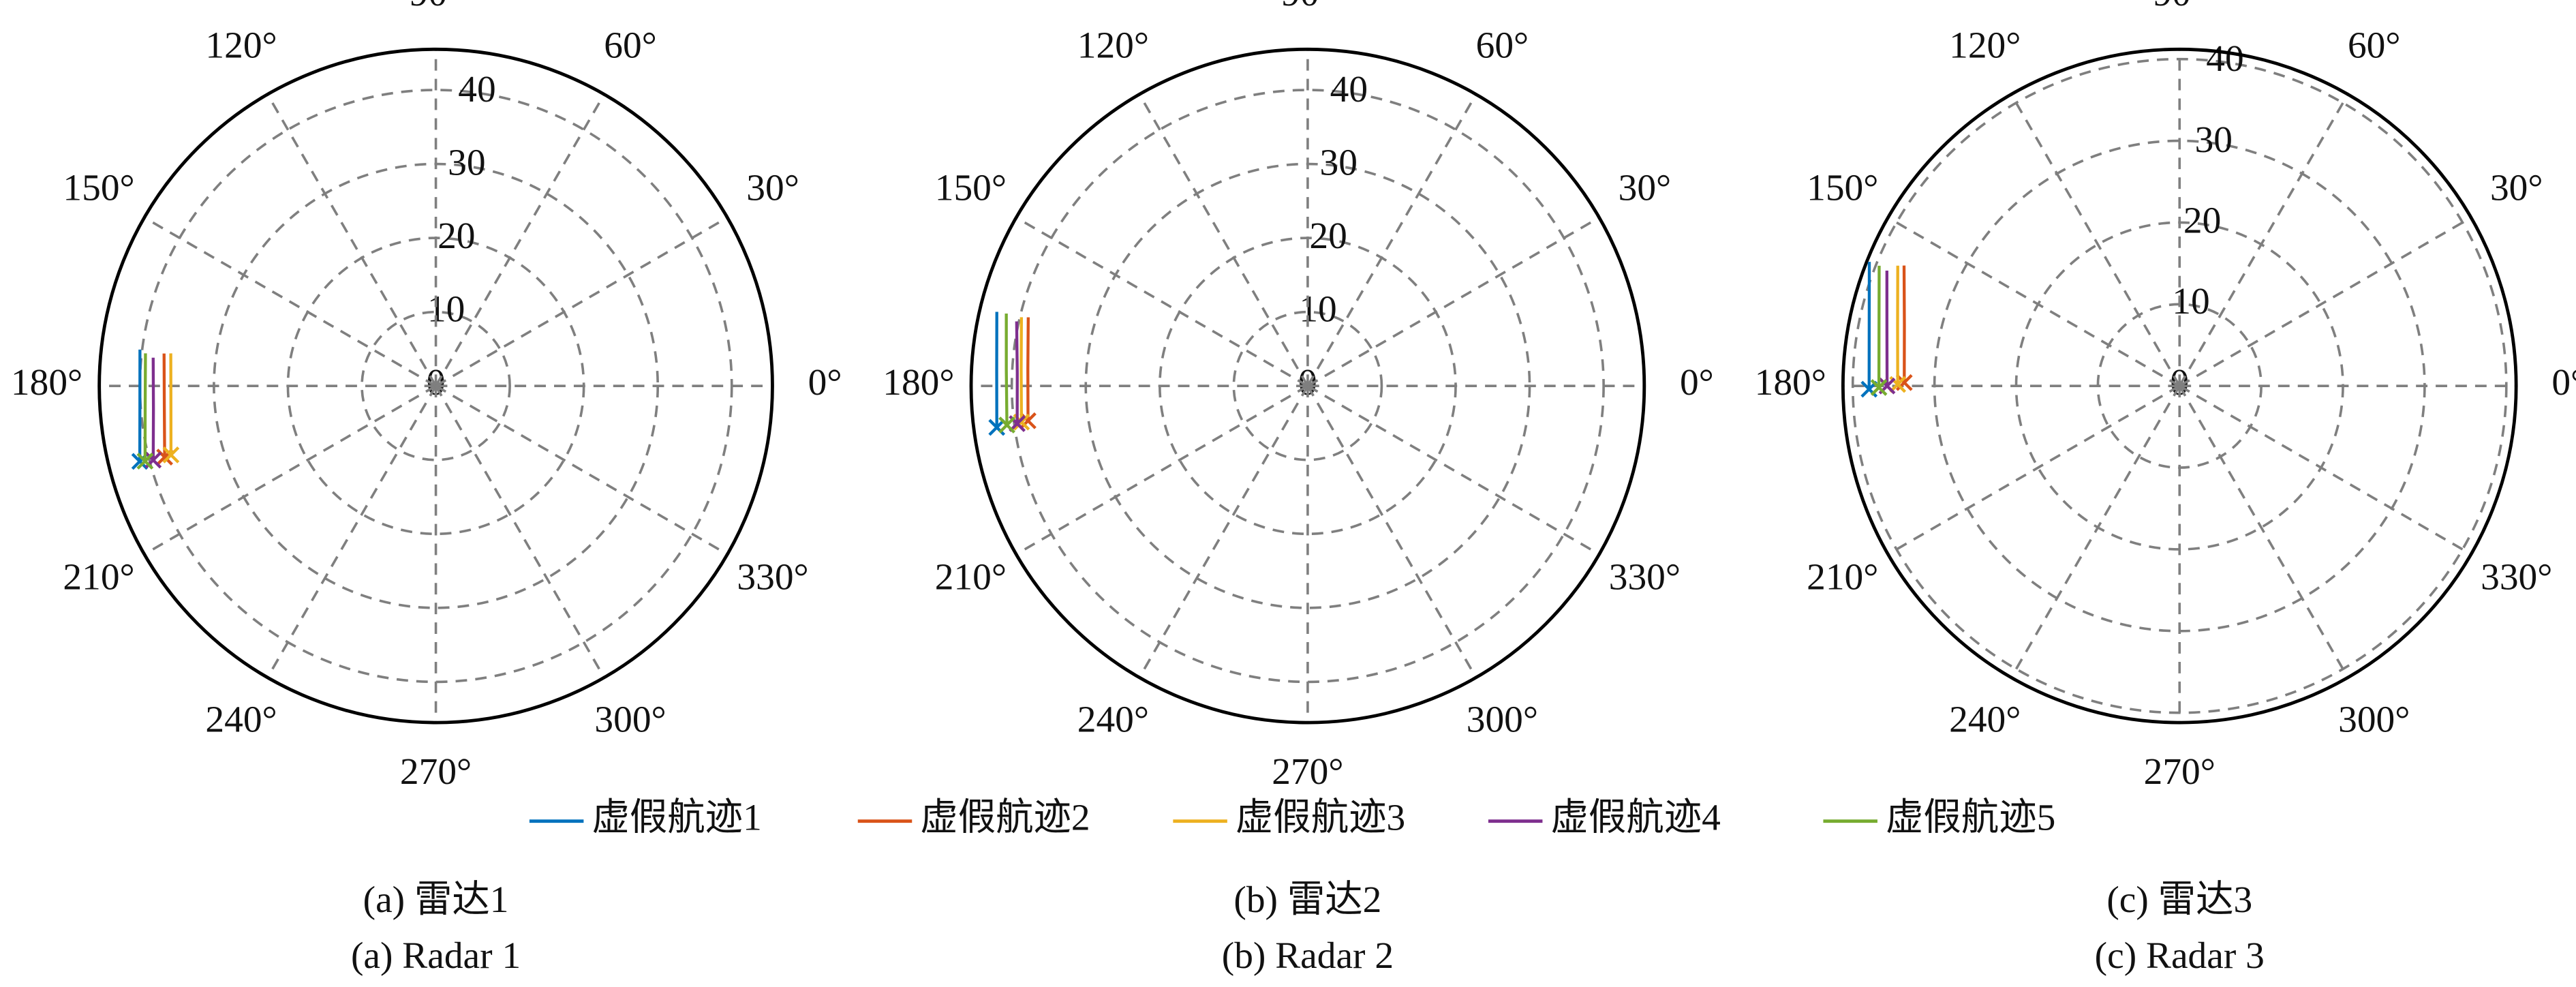 Image resolution: width=2576 pixels, height=987 pixels. What do you see at coordinates (676, 817) in the screenshot?
I see `legend-label: 虚假航迹1` at bounding box center [676, 817].